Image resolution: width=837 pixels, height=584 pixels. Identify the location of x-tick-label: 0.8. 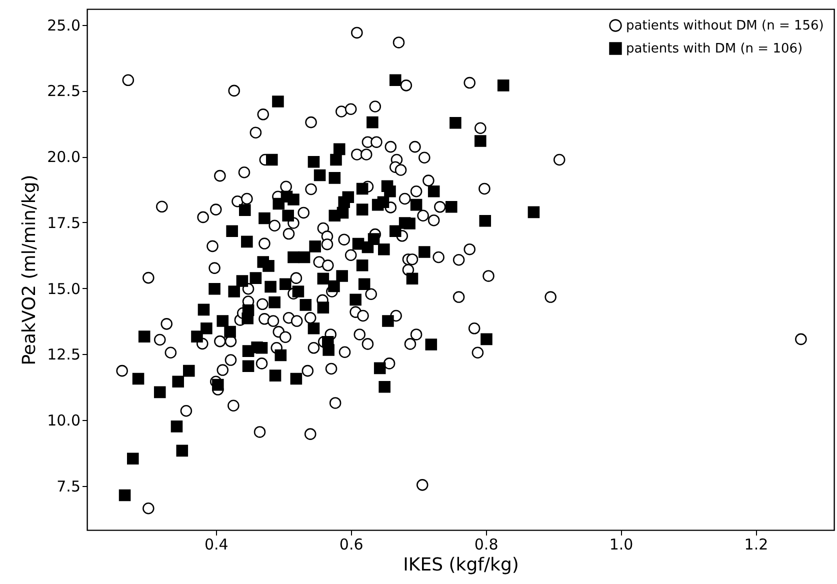
(486, 545).